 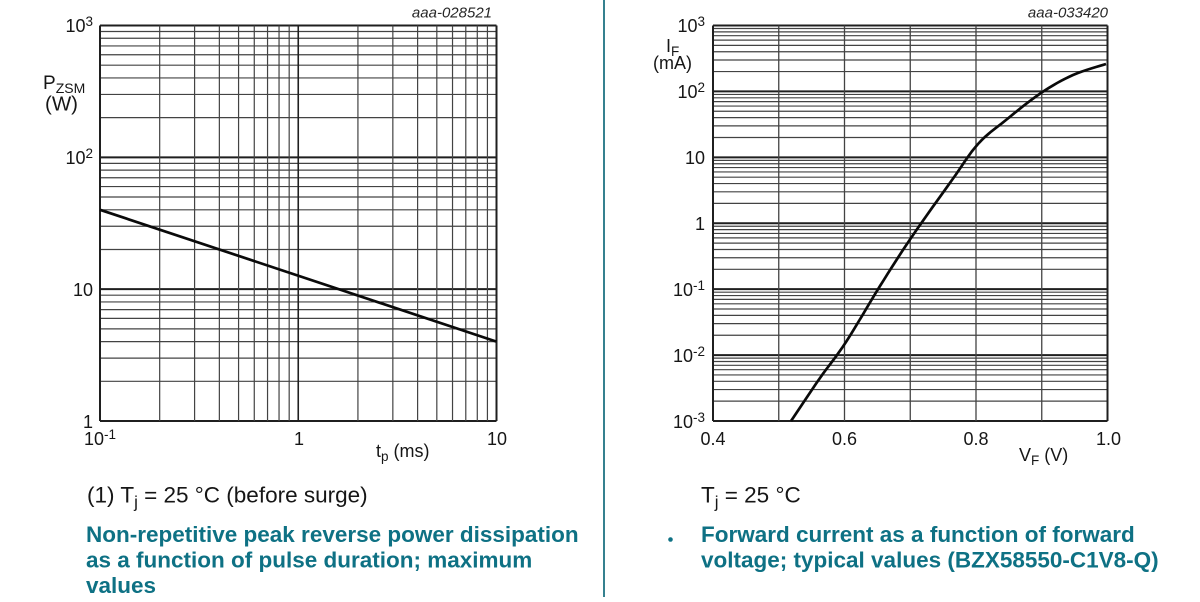 What do you see at coordinates (309, 559) in the screenshot?
I see `svg-text:as a function of pulse duratio: as a function of pulse duration; maximum` at bounding box center [309, 559].